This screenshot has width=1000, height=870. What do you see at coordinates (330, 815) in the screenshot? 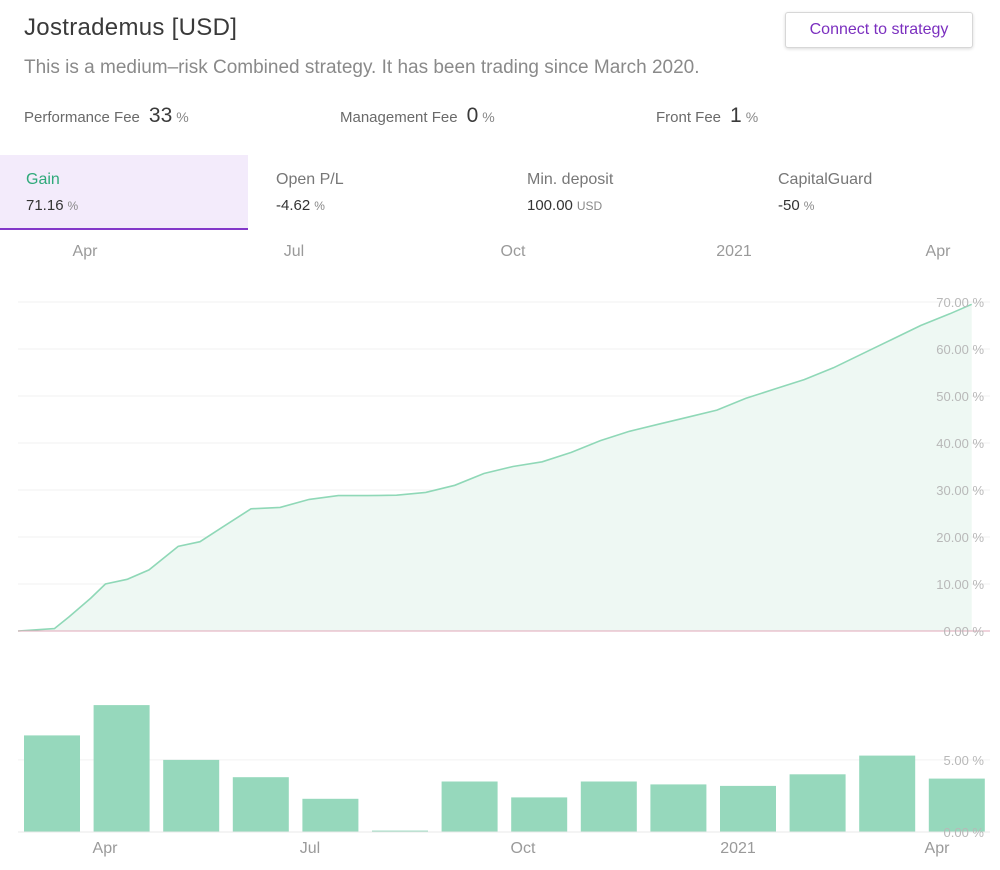
I see `bar-jul-2020` at bounding box center [330, 815].